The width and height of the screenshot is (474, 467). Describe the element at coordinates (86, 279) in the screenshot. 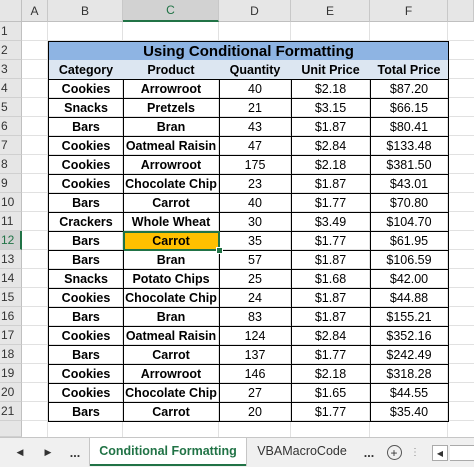

I see `table-cell: Snacks` at that location.